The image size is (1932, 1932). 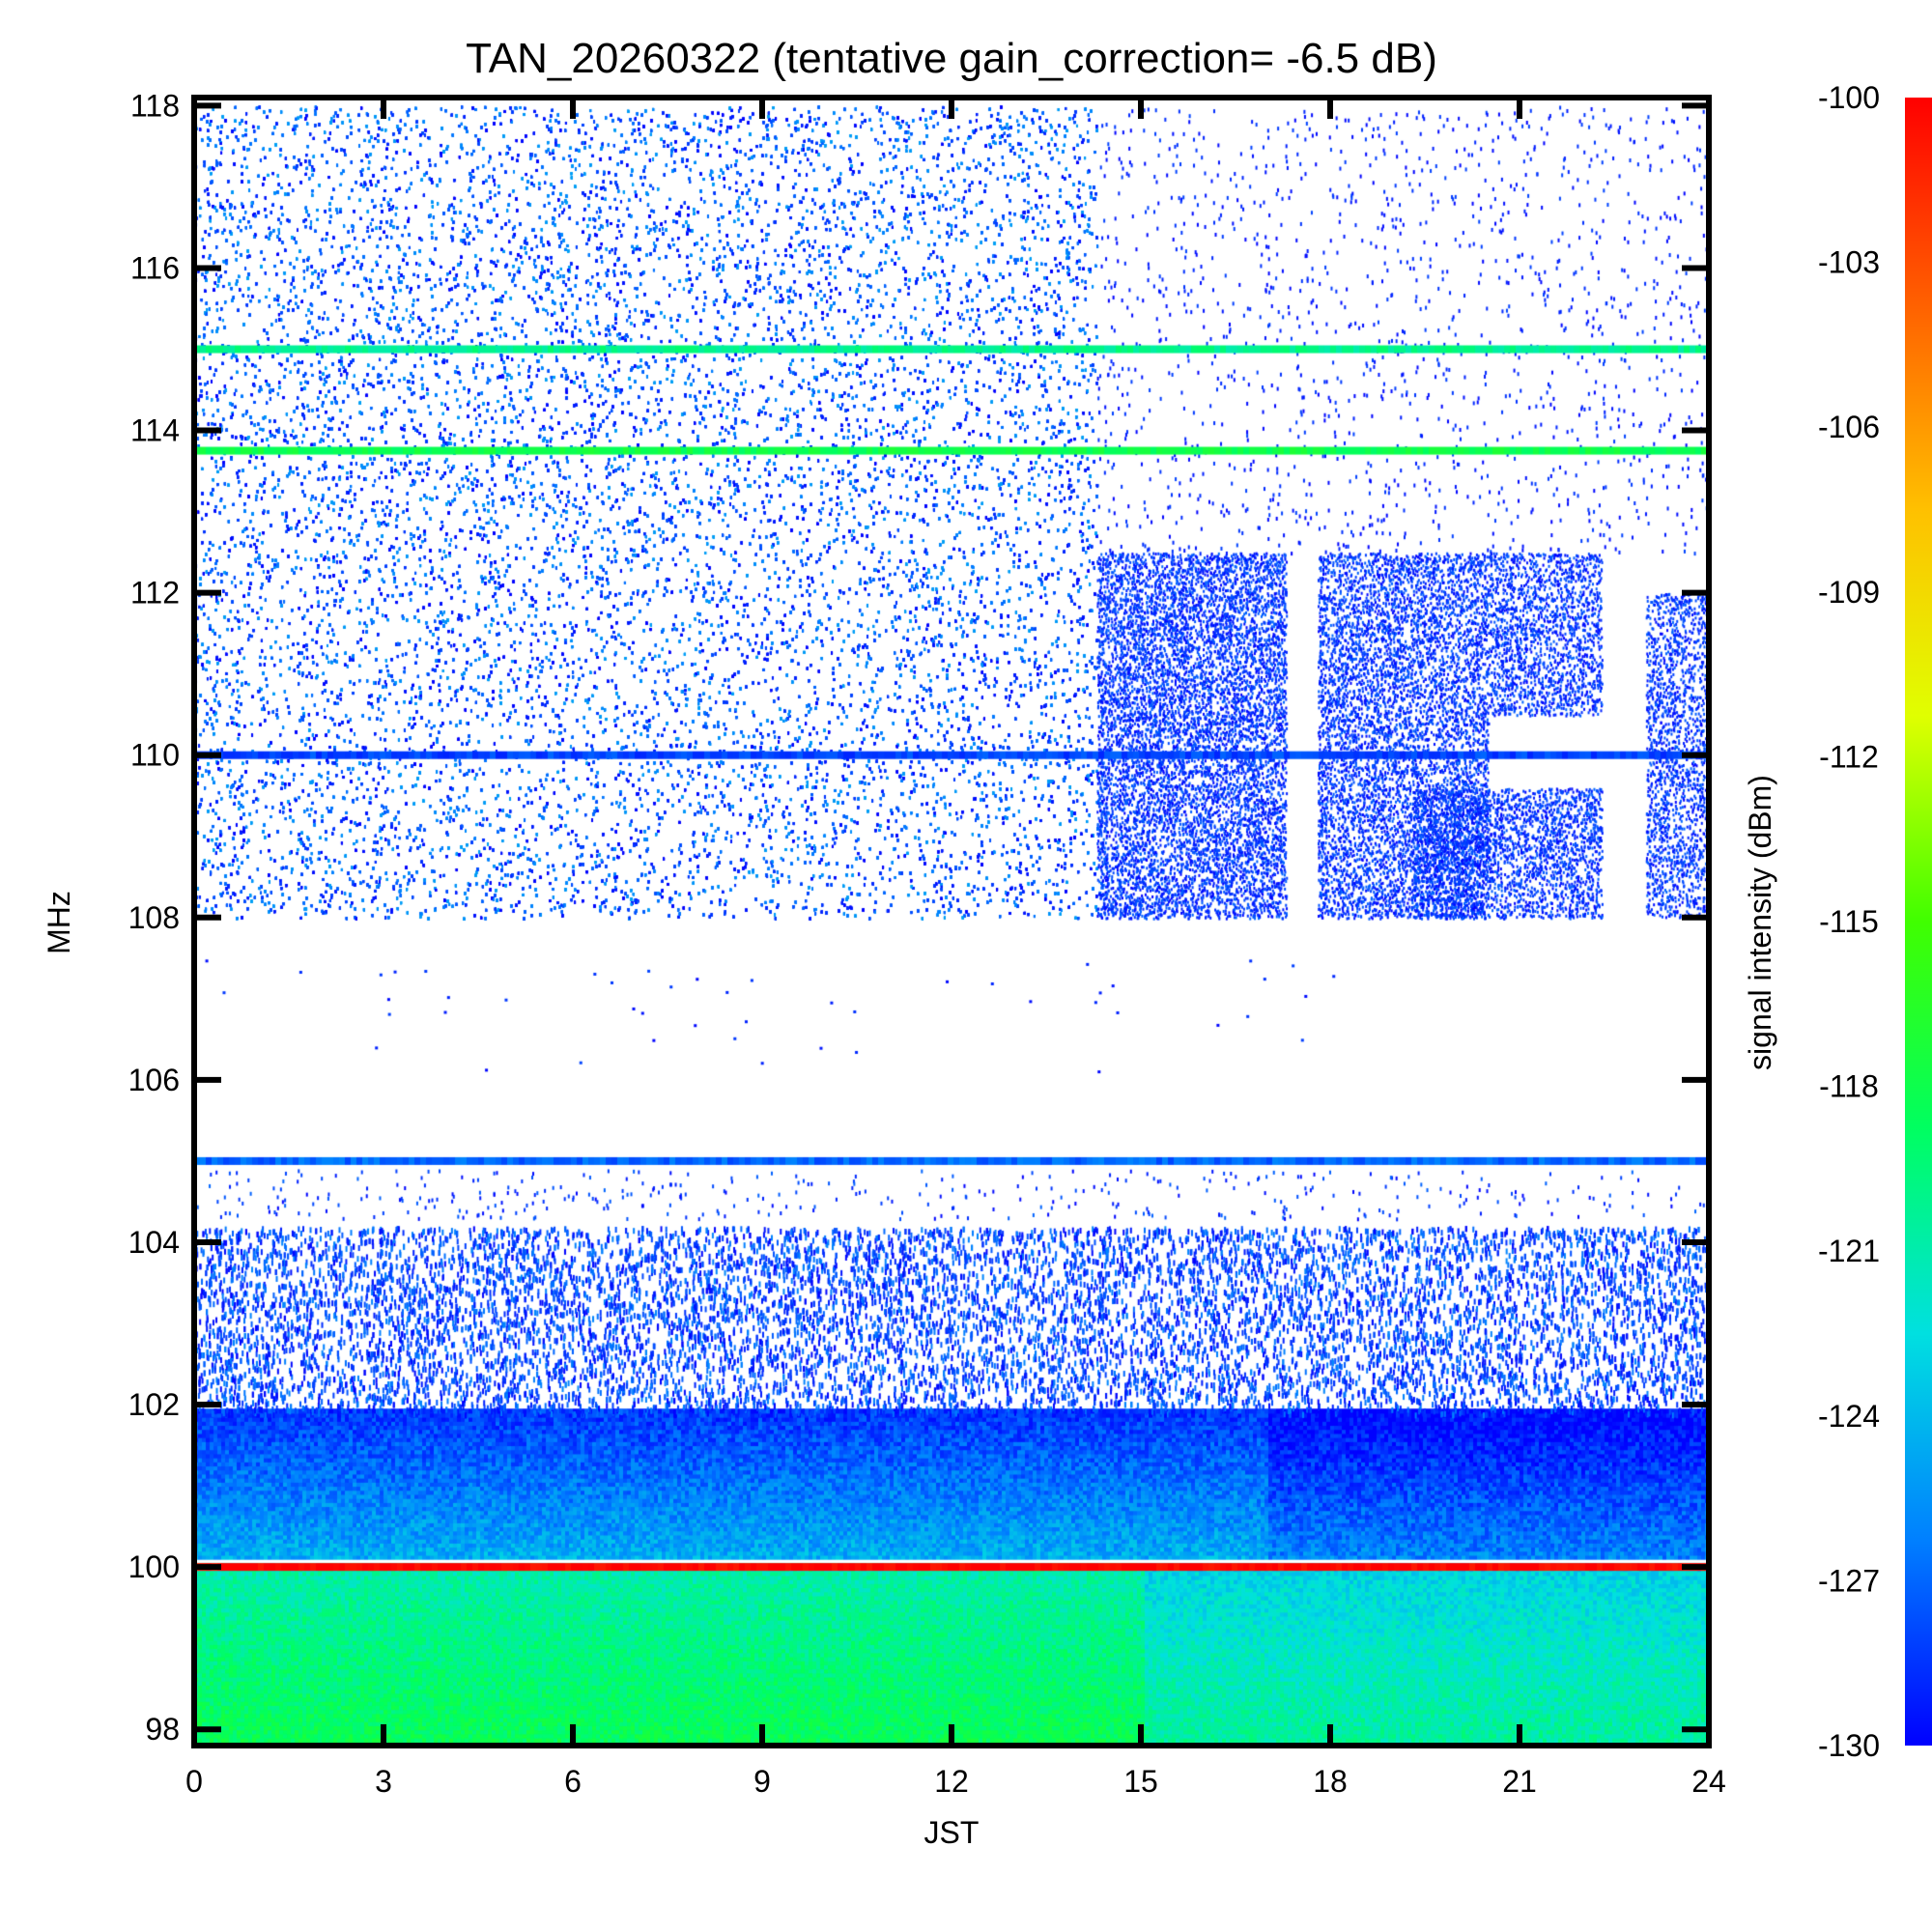 I want to click on y-tick-label: 108, so click(x=154, y=917).